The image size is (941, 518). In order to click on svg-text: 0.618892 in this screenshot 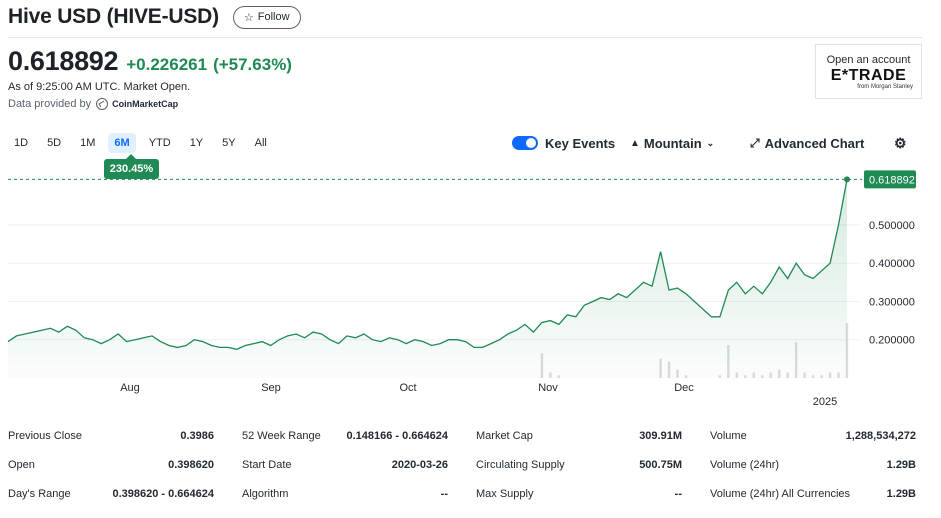, I will do `click(892, 180)`.